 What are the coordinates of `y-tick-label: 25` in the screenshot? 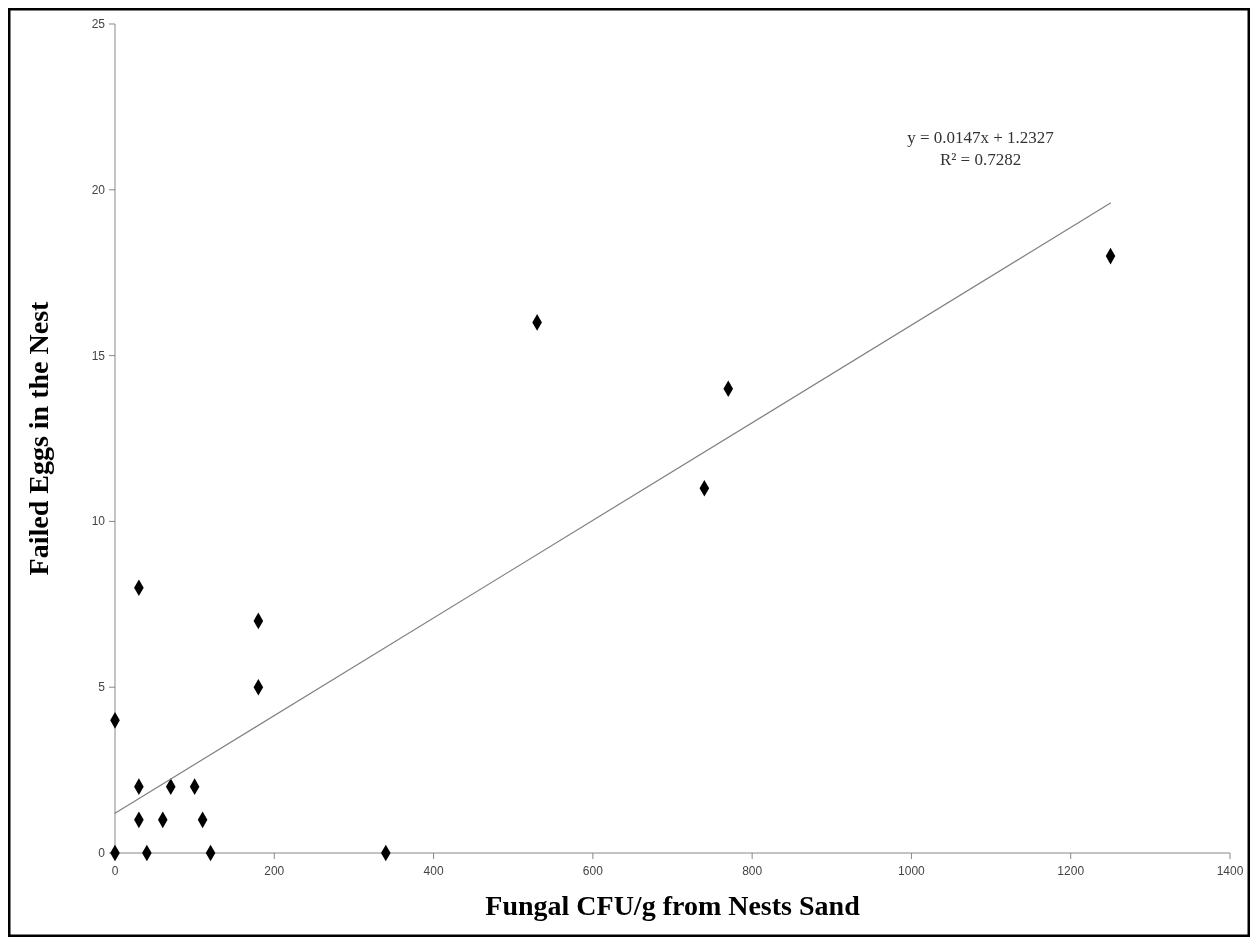 It's located at (98, 24).